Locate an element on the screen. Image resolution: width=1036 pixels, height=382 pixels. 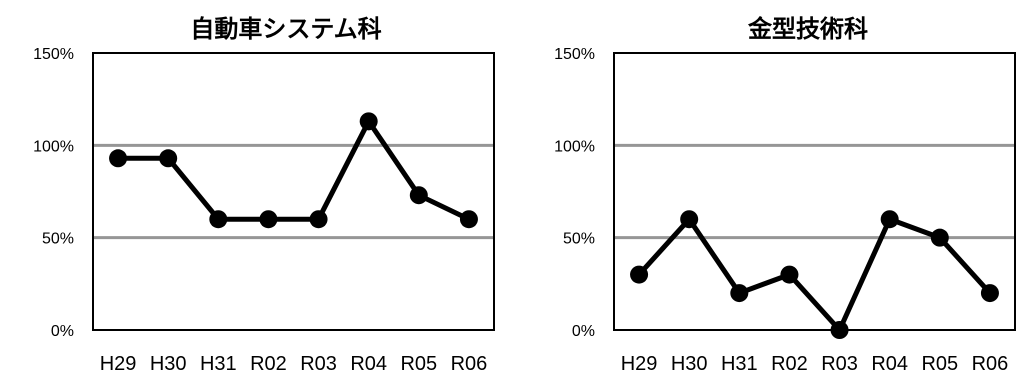
series-line is located at coordinates (294, 169).